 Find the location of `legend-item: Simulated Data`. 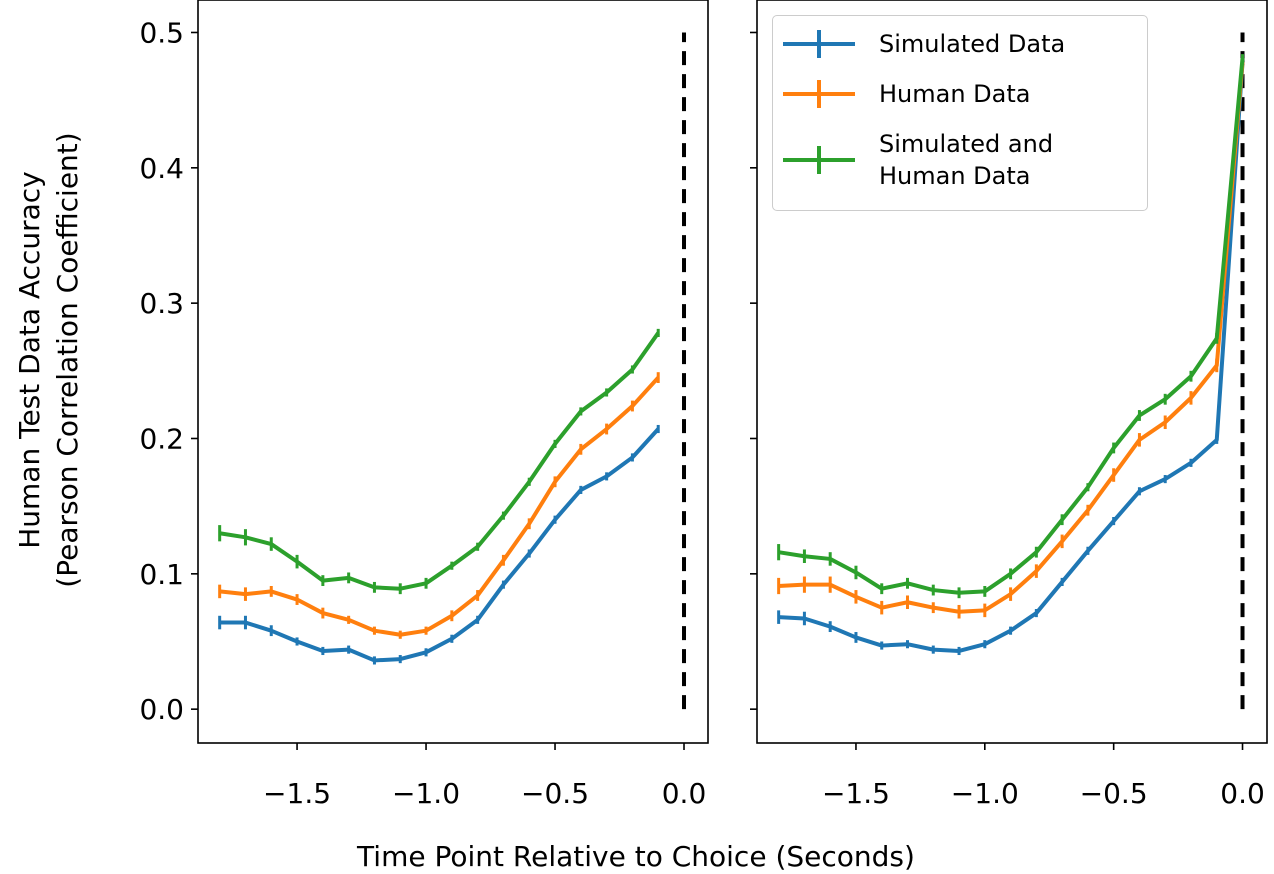

legend-item: Simulated Data is located at coordinates (960, 44).